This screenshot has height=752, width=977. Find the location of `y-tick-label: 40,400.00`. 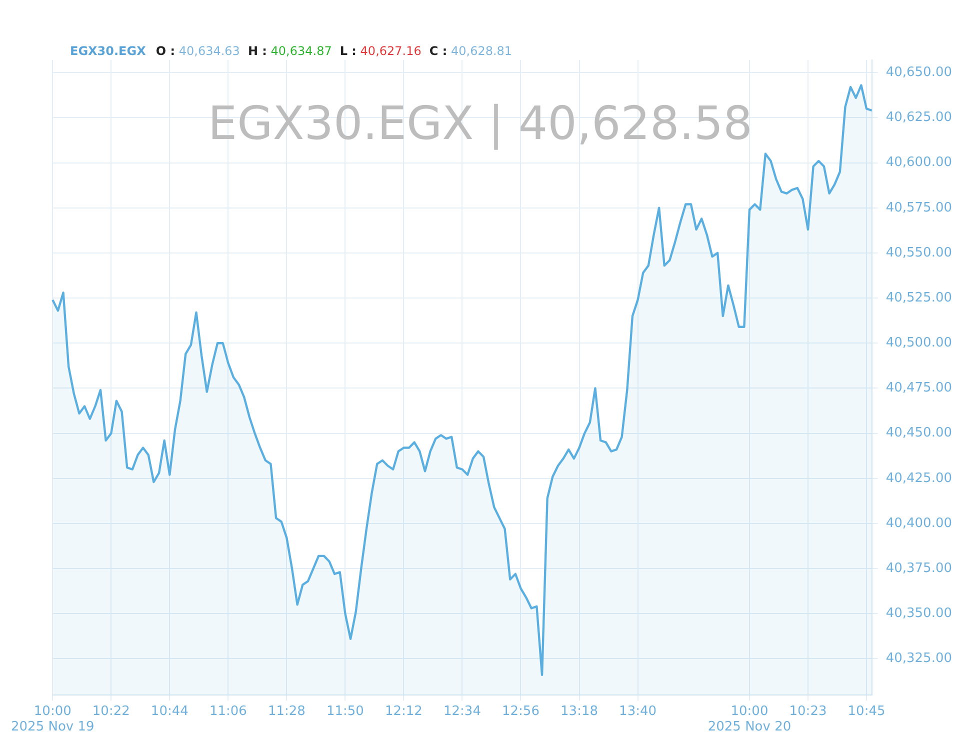

y-tick-label: 40,400.00 is located at coordinates (919, 523).